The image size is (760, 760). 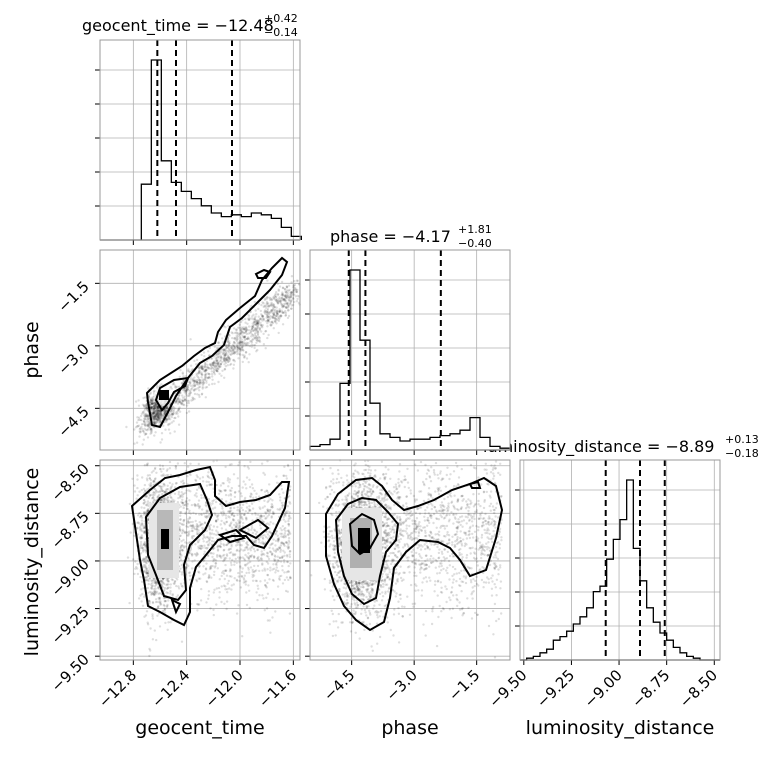 What do you see at coordinates (200, 560) in the screenshot?
I see `panel-luminosity-distance-vs-geocent-time-bg` at bounding box center [200, 560].